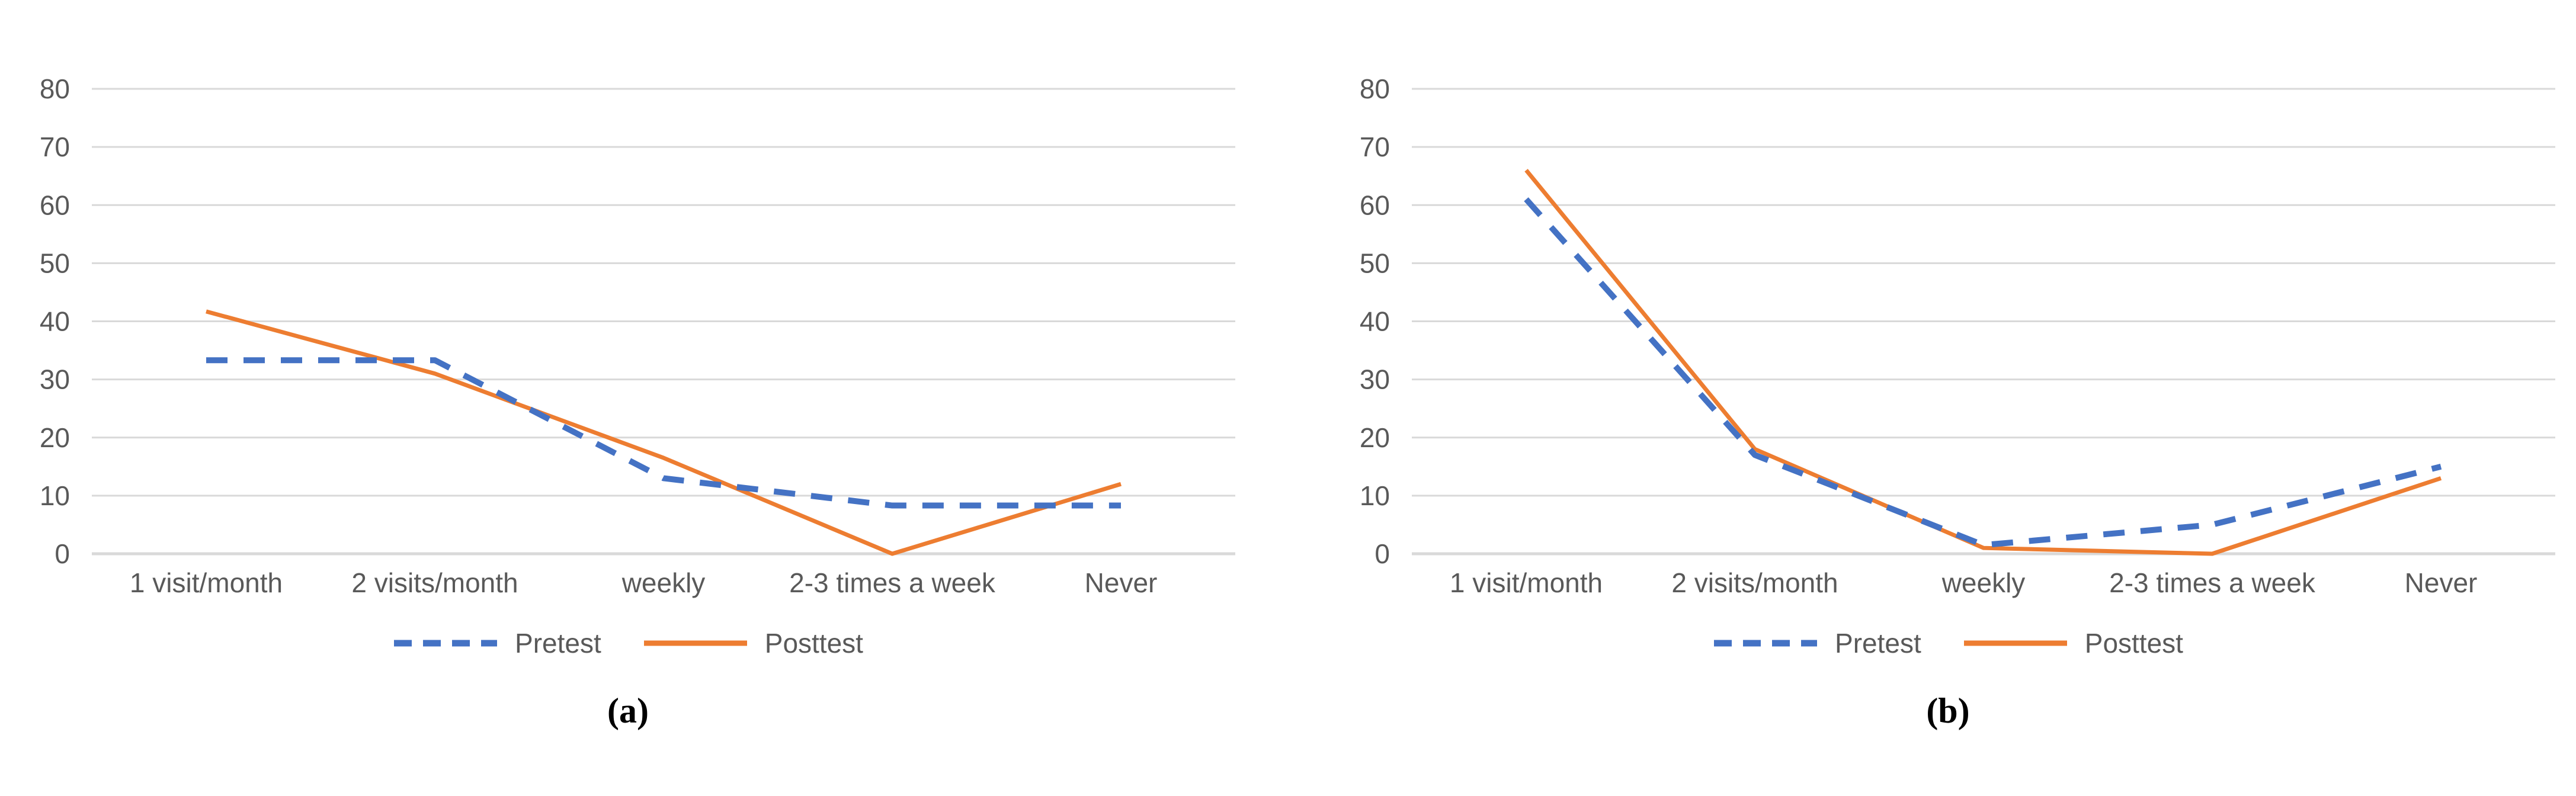  I want to click on pretest-line, so click(663, 433).